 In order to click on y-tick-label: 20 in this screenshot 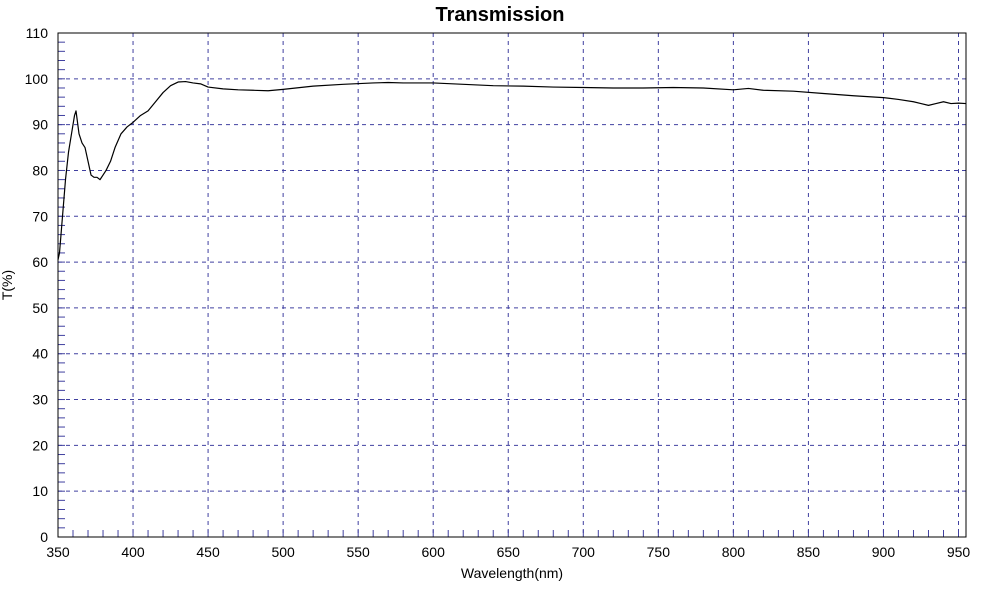, I will do `click(40, 445)`.